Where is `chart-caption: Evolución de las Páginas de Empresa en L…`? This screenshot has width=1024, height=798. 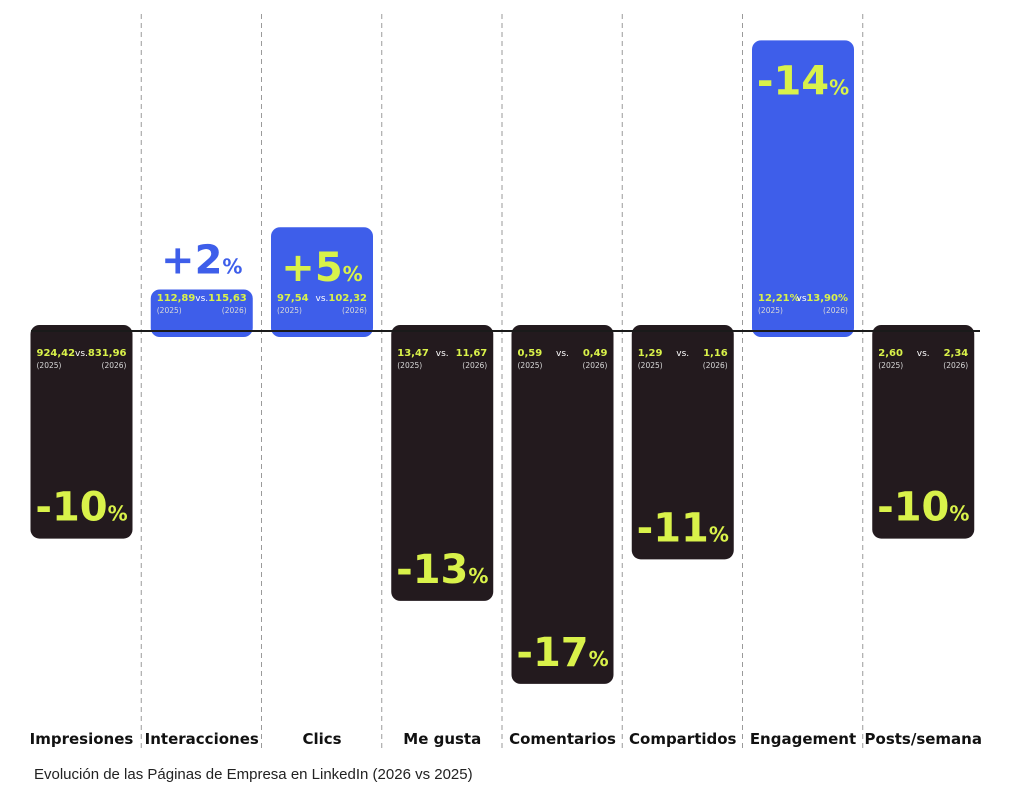
chart-caption: Evolución de las Páginas de Empresa en L… is located at coordinates (253, 774).